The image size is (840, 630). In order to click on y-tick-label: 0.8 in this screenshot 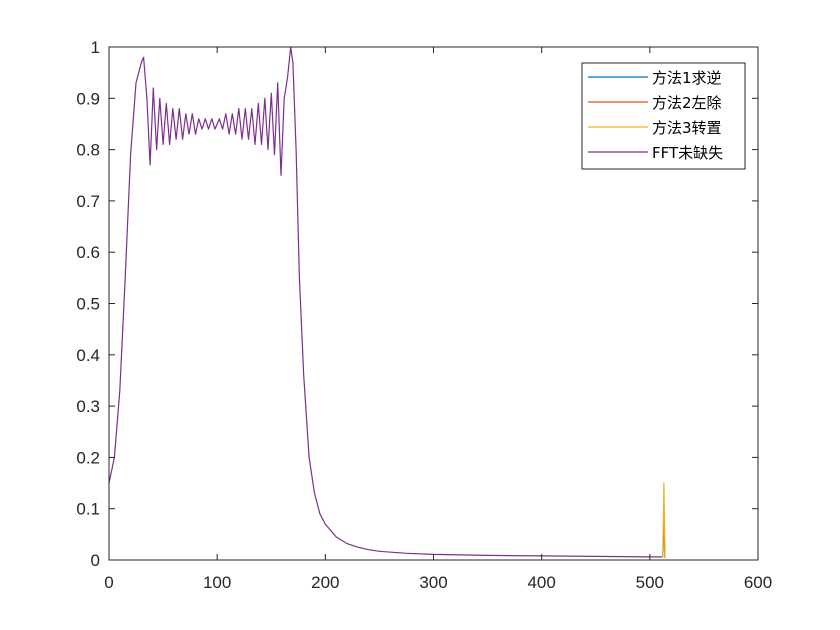, I will do `click(88, 150)`.